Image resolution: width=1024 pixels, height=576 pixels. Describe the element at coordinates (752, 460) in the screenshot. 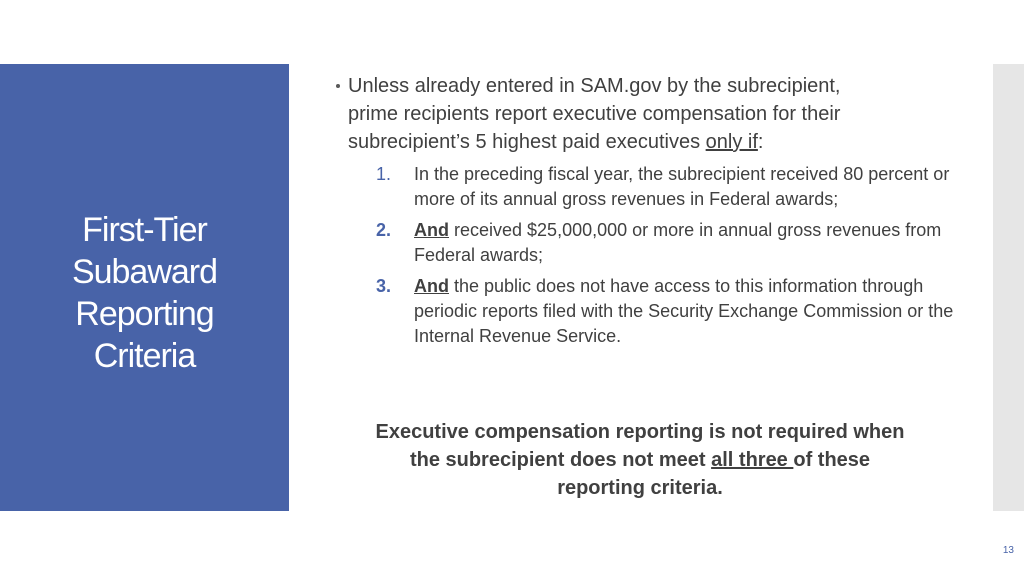

I see `all-three-emphasis: all three` at that location.